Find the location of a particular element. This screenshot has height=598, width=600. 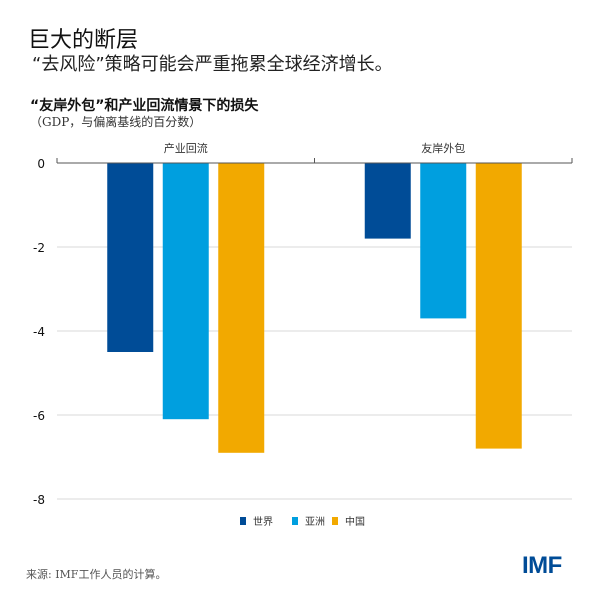

category-label: 产业回流 is located at coordinates (186, 148).